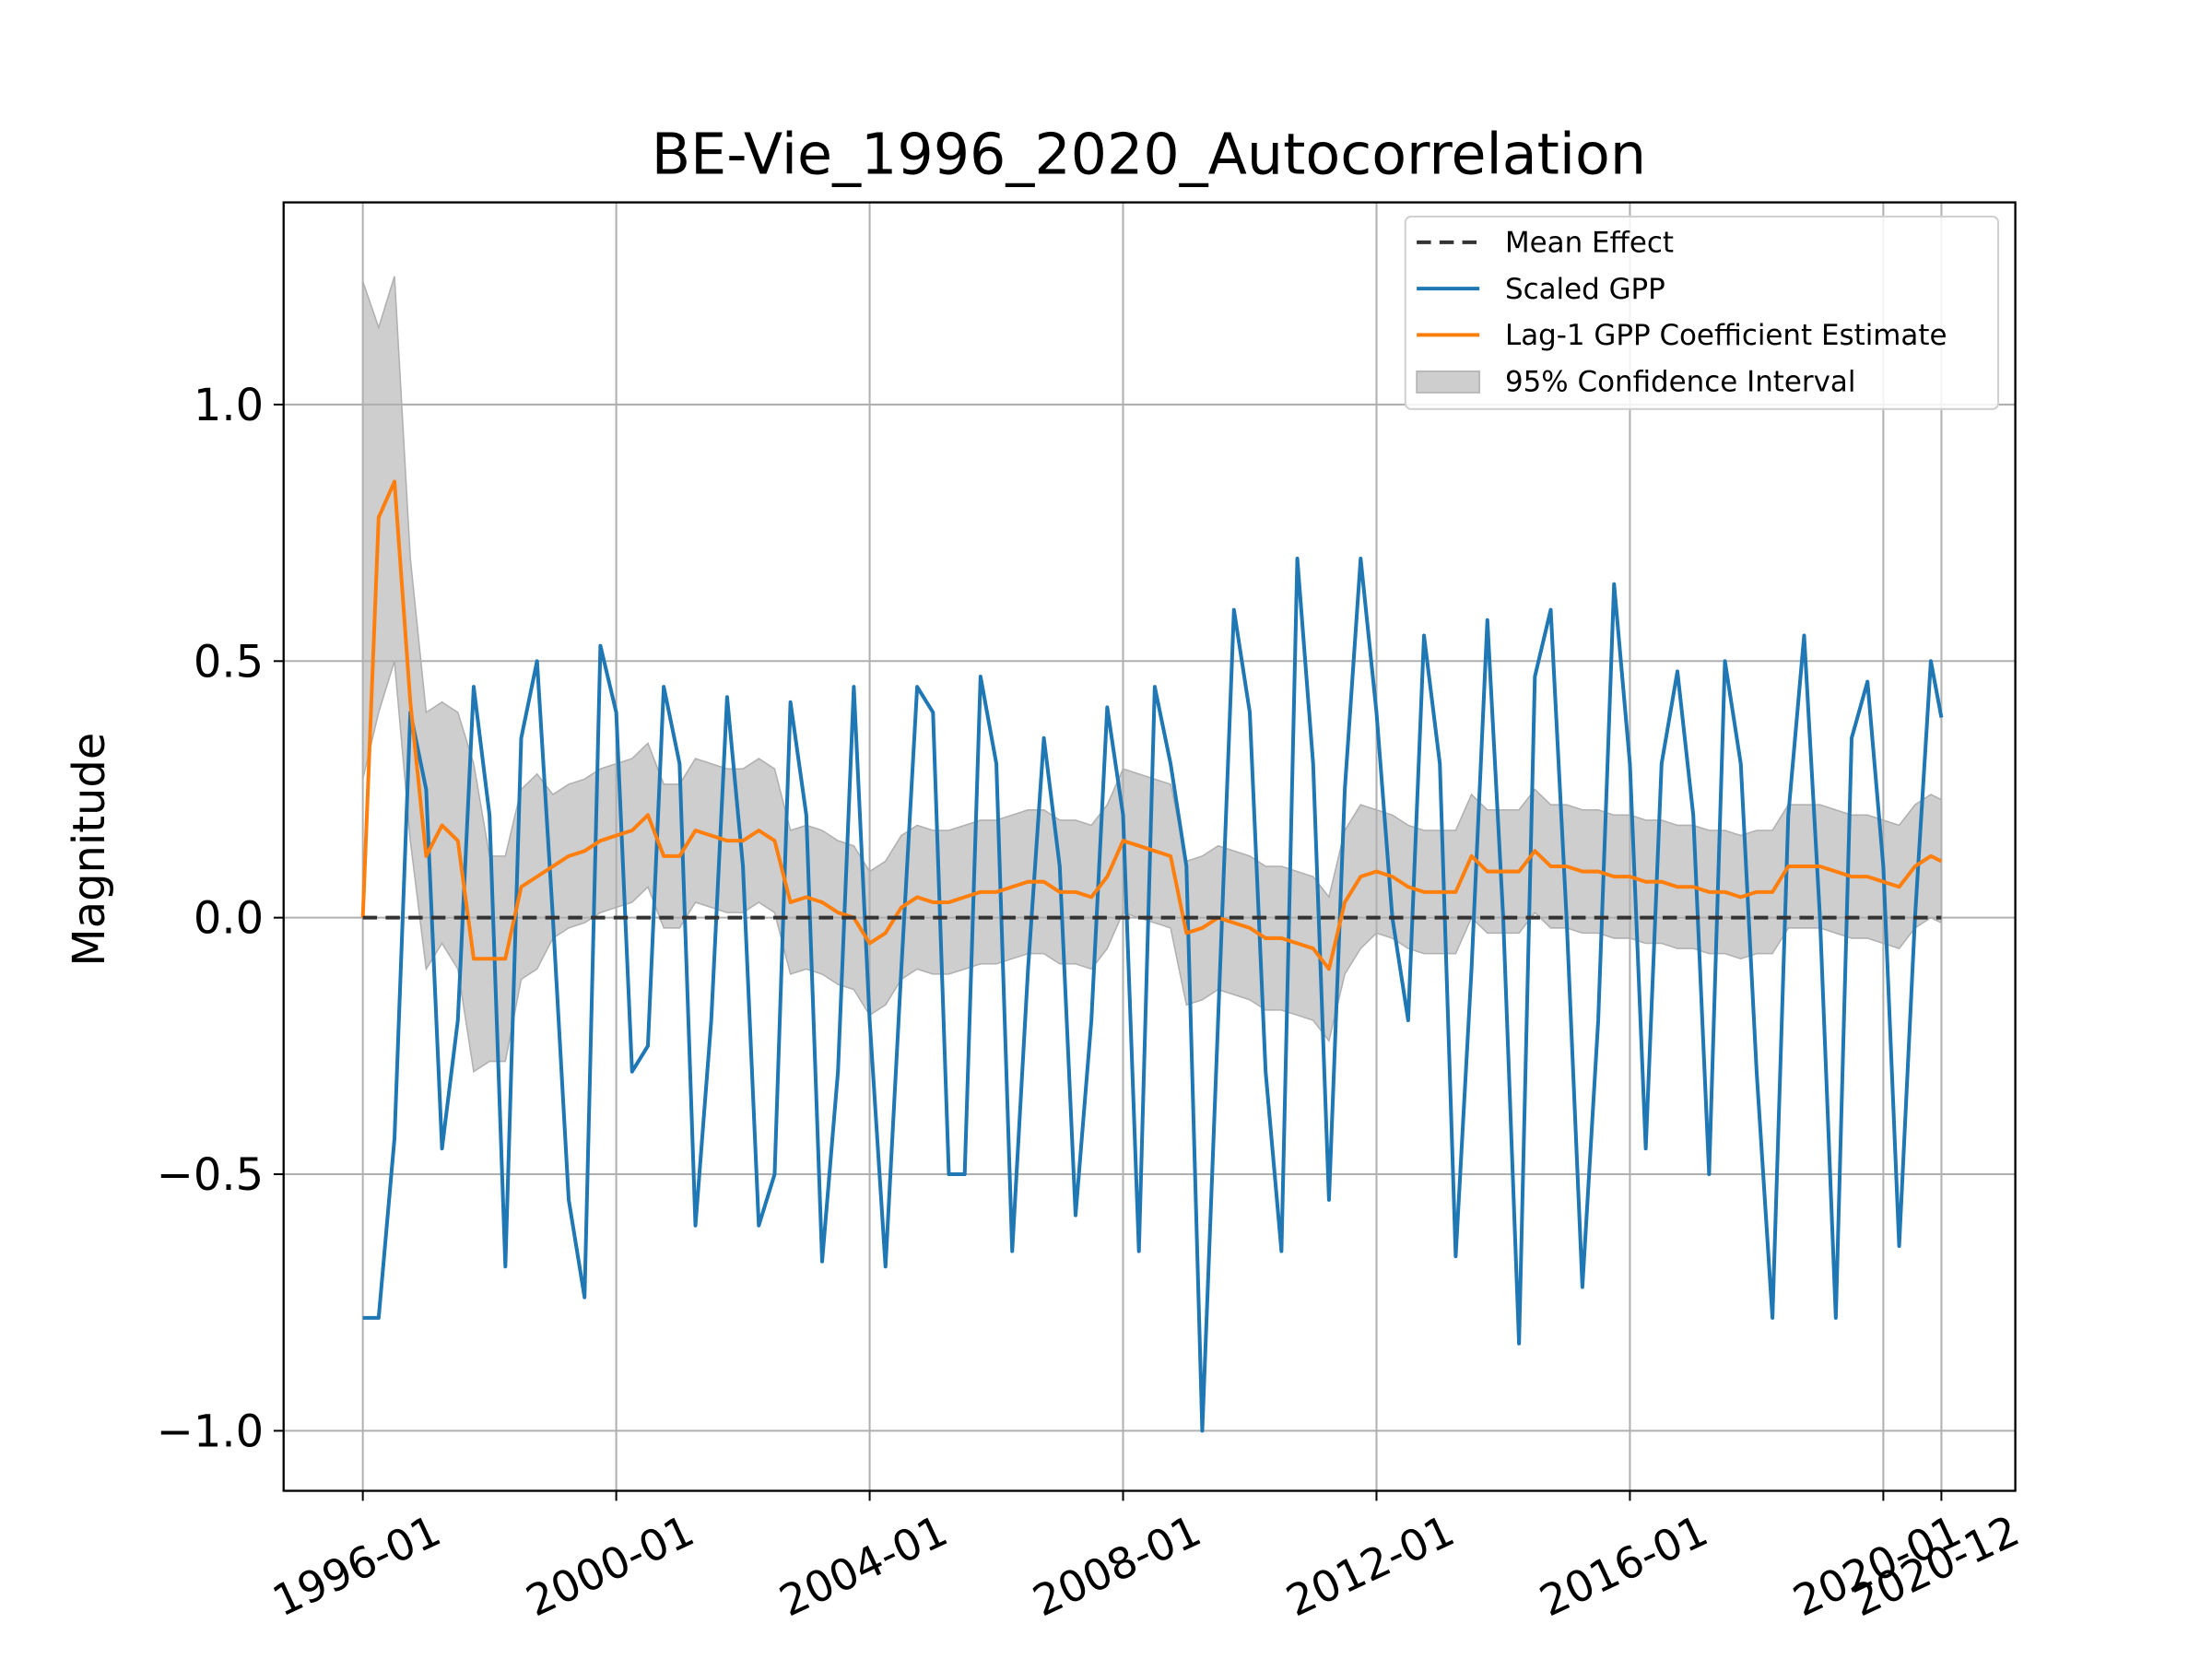  Describe the element at coordinates (1585, 289) in the screenshot. I see `legend-label: Scaled GPP` at that location.